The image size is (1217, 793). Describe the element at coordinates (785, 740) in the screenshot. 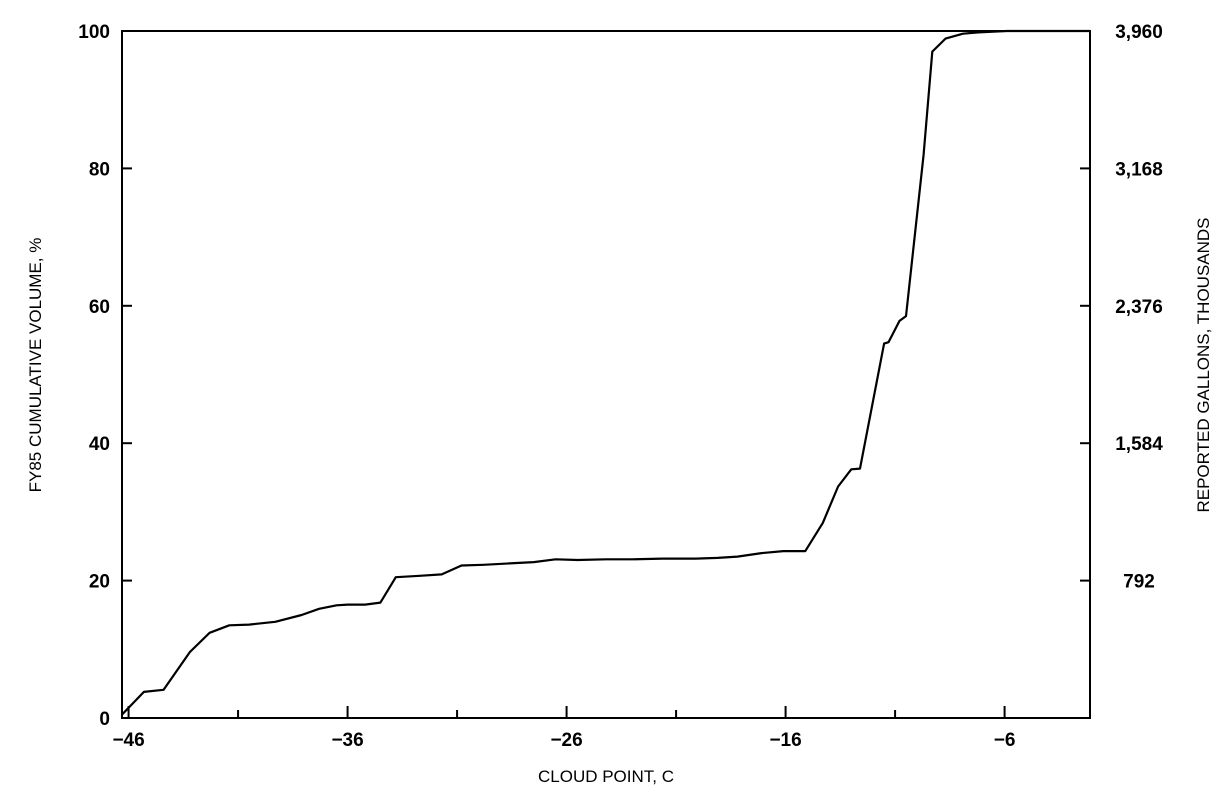

I see `x-tick-label: −16` at that location.